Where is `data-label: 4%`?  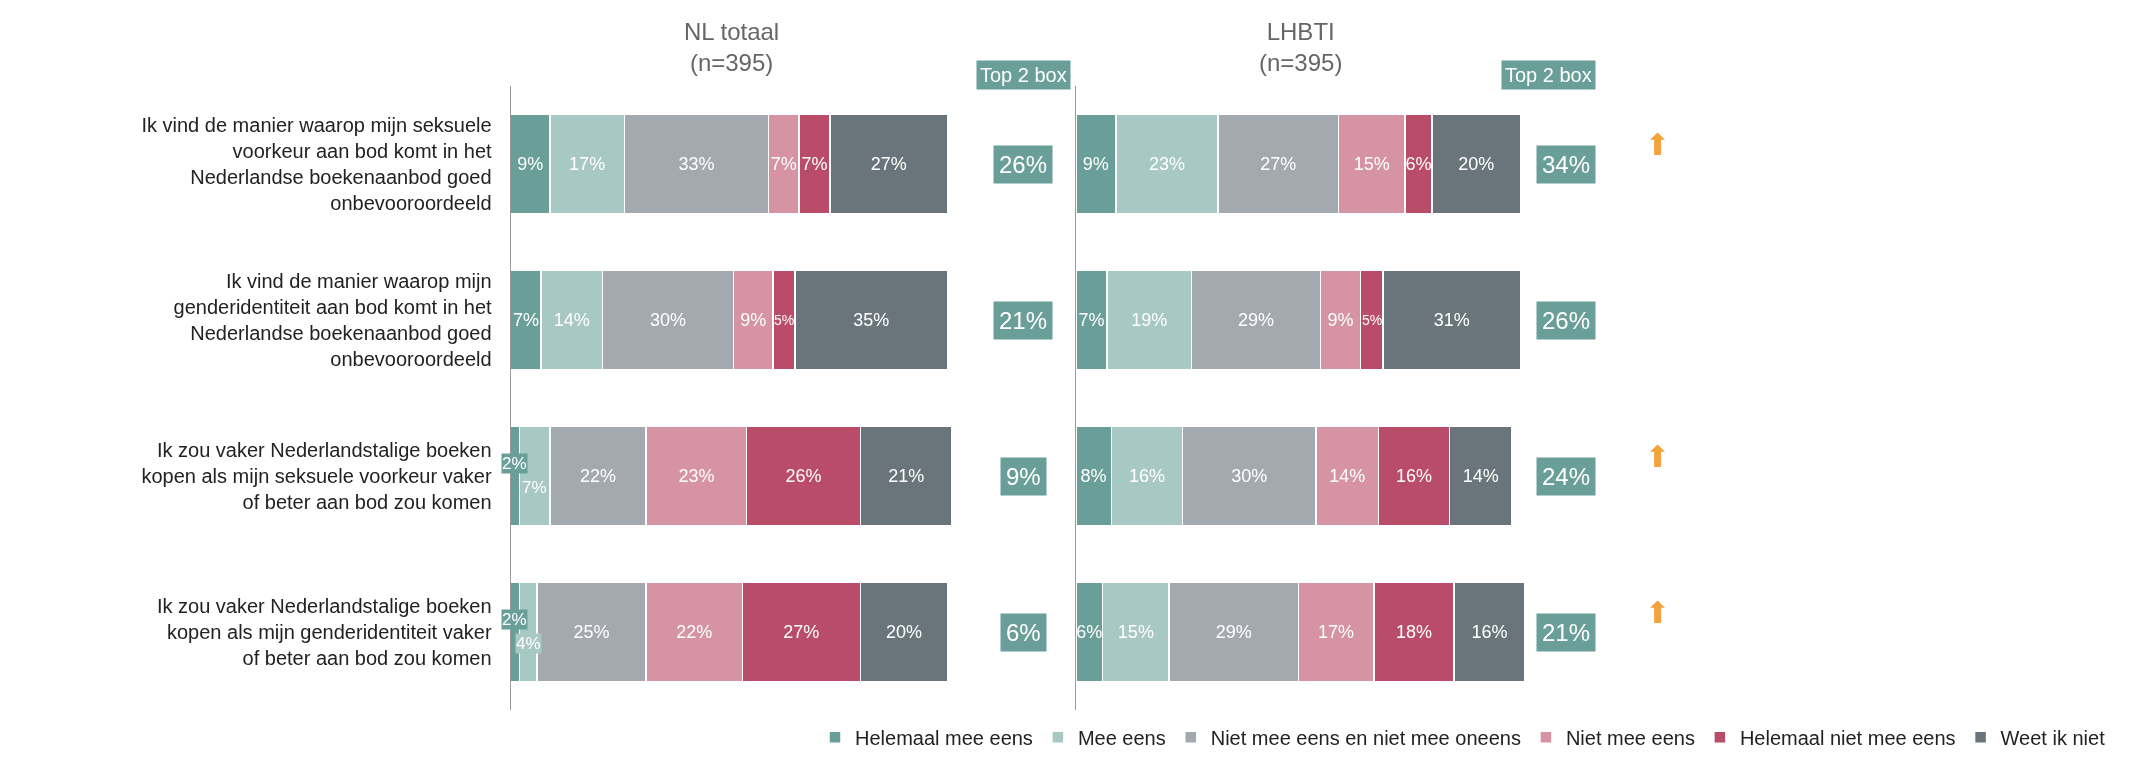
data-label: 4% is located at coordinates (528, 643).